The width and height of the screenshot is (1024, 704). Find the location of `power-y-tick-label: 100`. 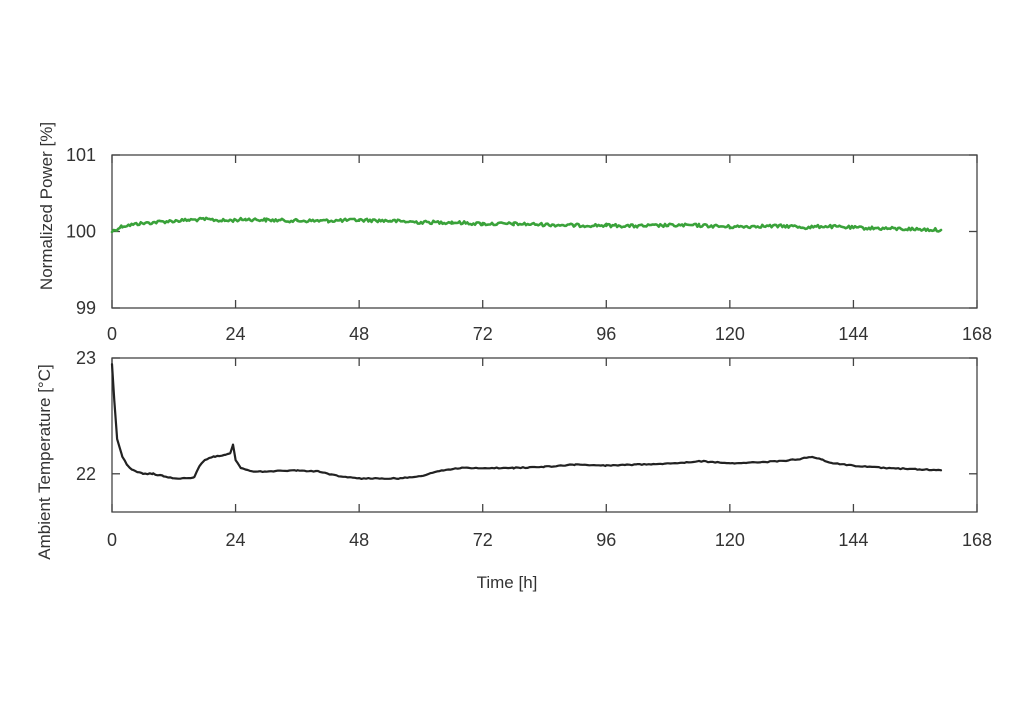

power-y-tick-label: 100 is located at coordinates (81, 232).